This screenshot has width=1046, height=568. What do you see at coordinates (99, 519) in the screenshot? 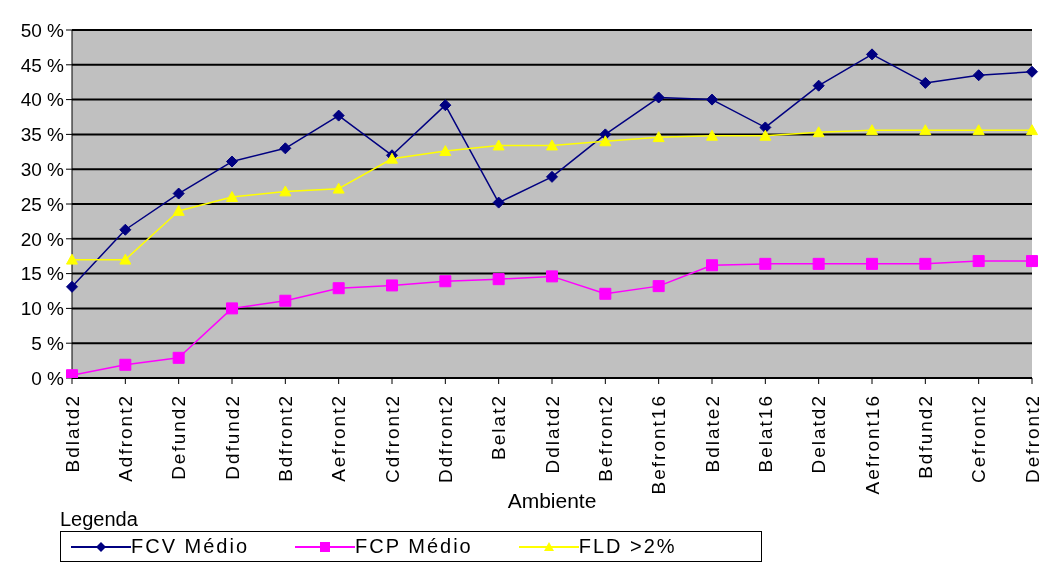
I see `legend-title: Legenda` at bounding box center [99, 519].